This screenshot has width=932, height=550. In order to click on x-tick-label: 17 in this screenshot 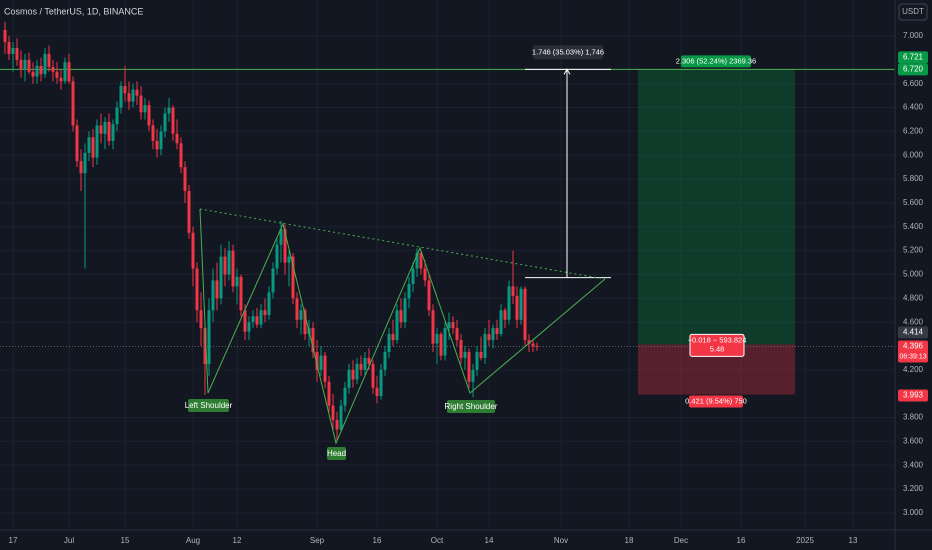, I will do `click(13, 540)`.